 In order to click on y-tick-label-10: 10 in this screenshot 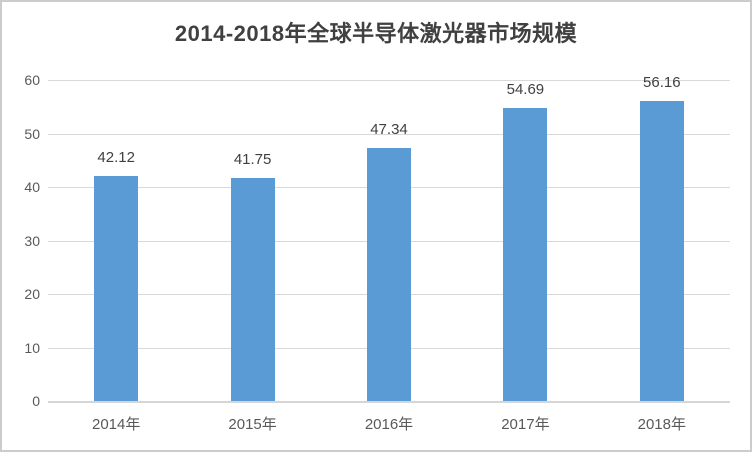, I will do `click(32, 347)`.